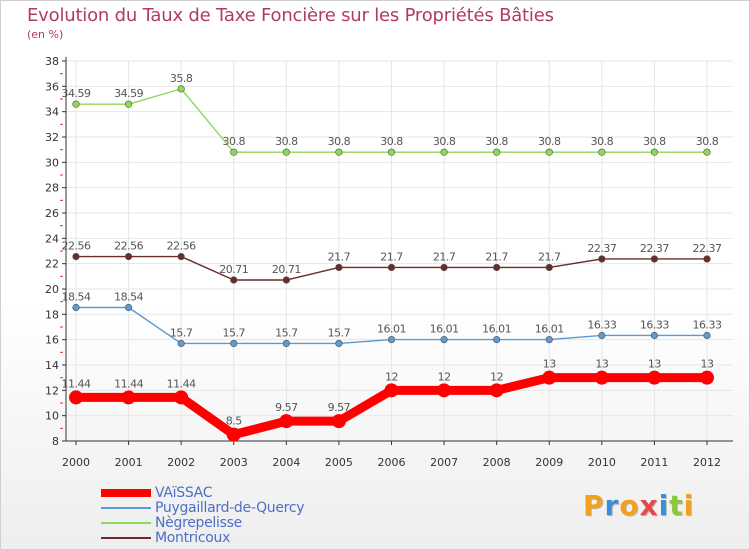 Image resolution: width=750 pixels, height=550 pixels. What do you see at coordinates (128, 246) in the screenshot?
I see `data-label: 22.56` at bounding box center [128, 246].